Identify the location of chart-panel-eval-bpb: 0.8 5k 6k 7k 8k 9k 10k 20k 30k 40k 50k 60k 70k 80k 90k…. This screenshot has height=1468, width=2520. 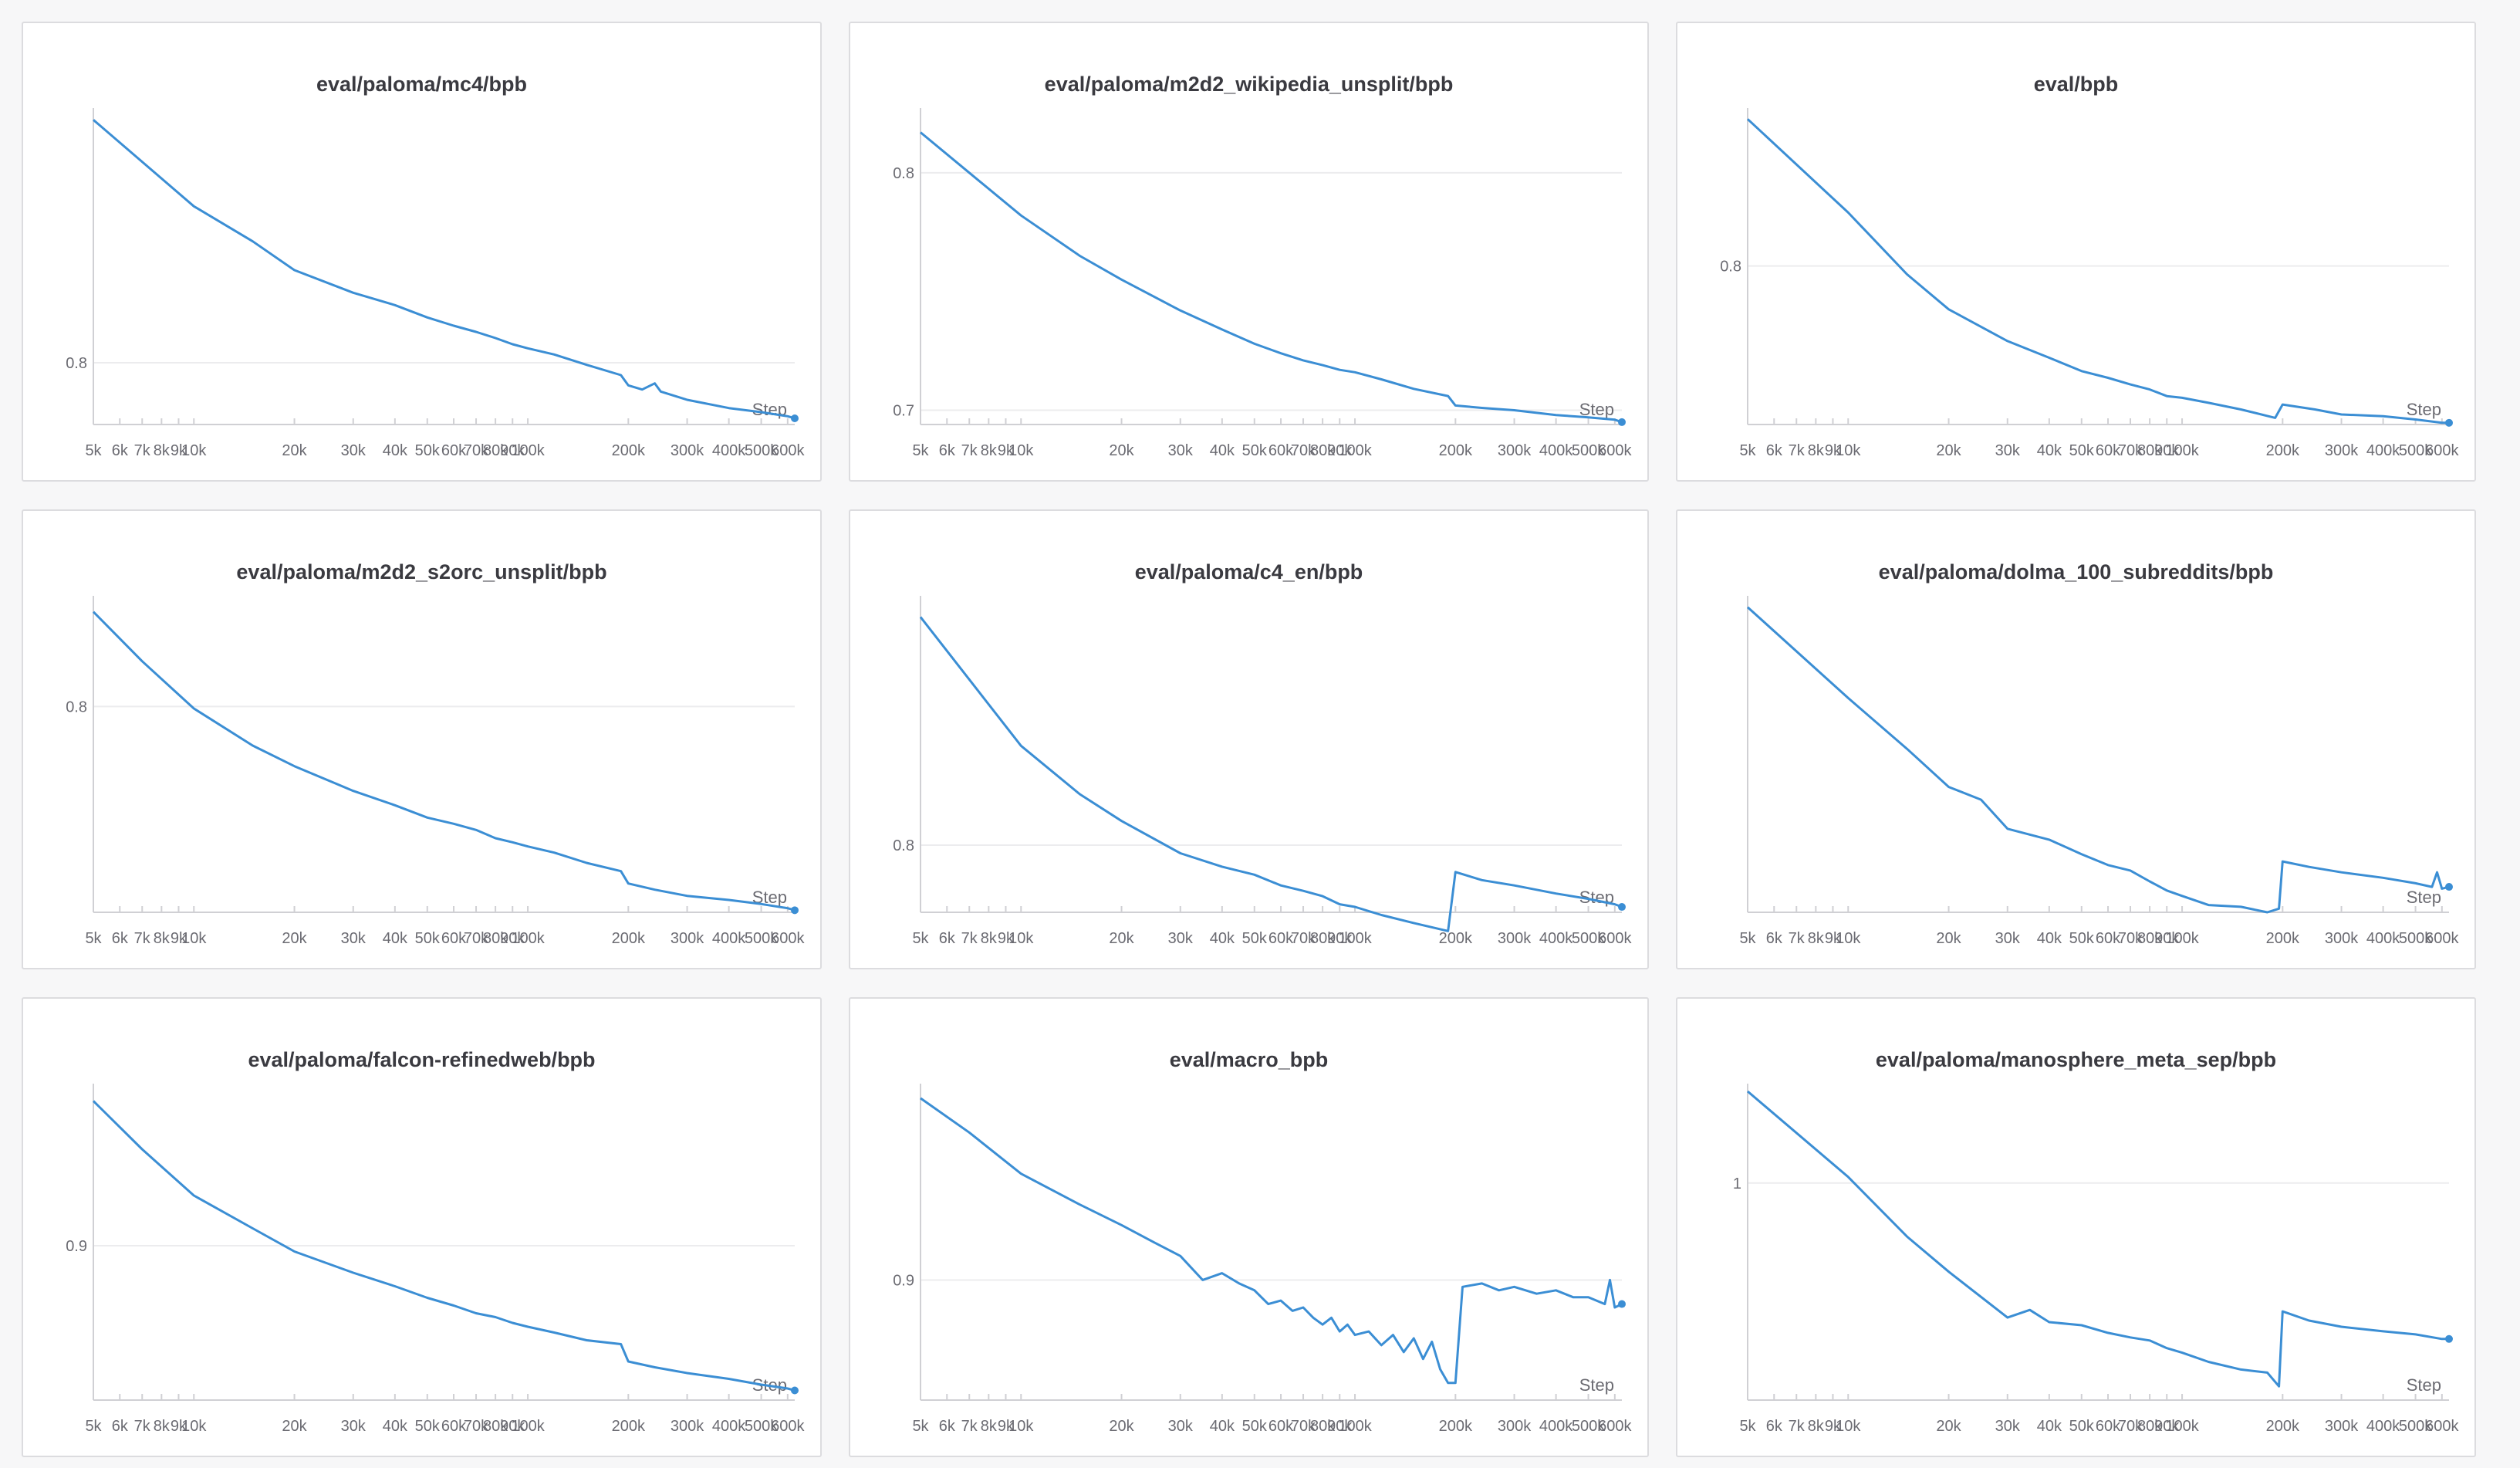
(2076, 252).